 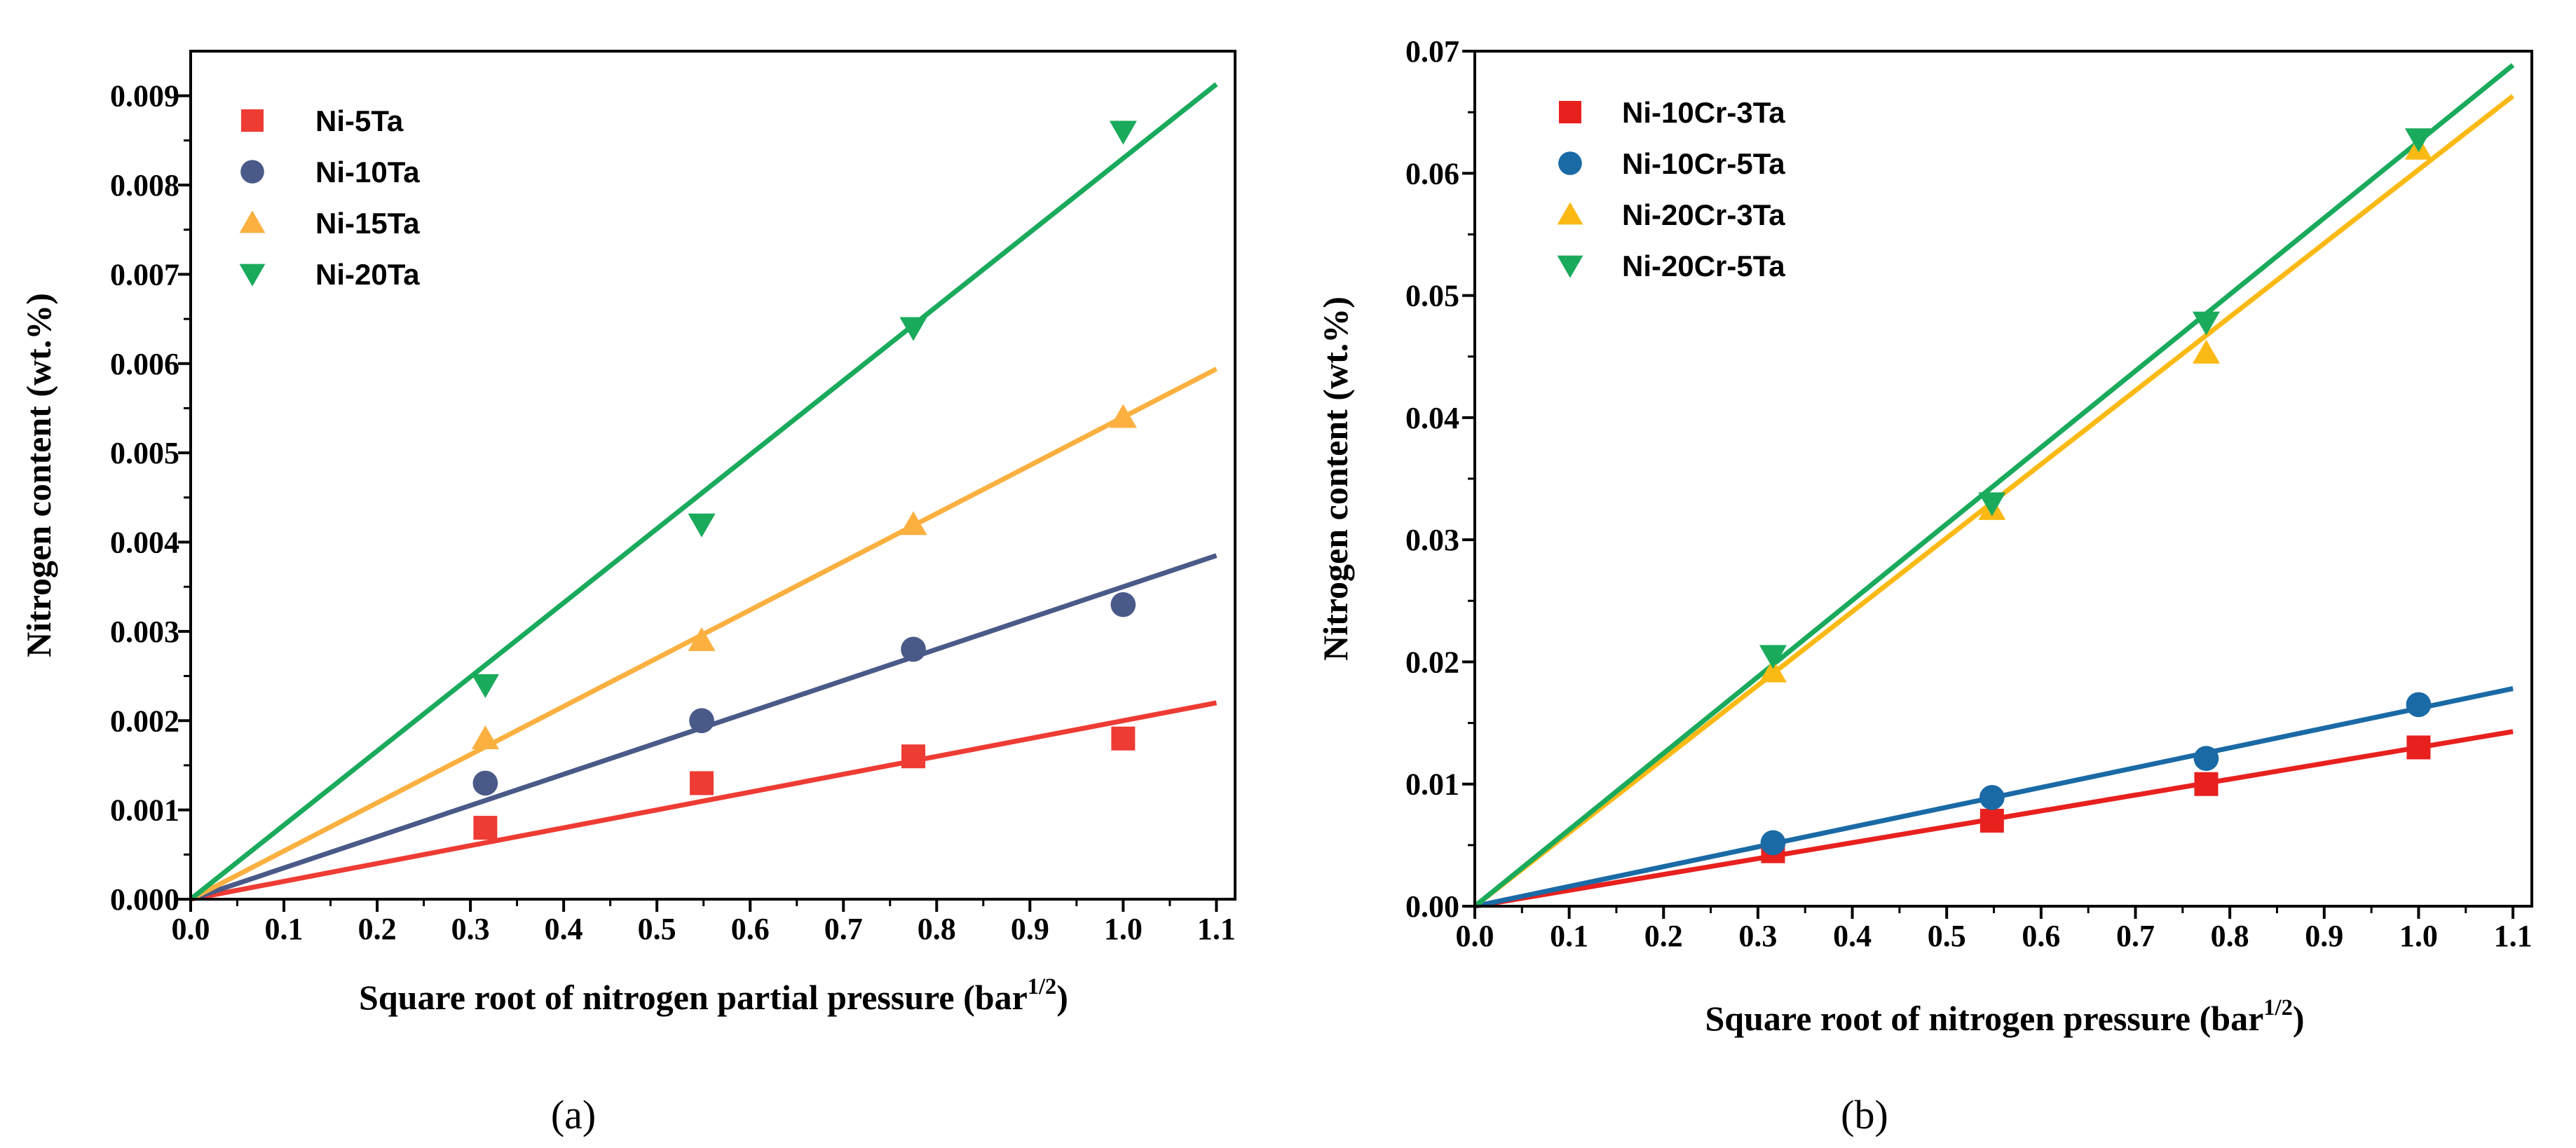 I want to click on panel-label: (a), so click(x=573, y=1114).